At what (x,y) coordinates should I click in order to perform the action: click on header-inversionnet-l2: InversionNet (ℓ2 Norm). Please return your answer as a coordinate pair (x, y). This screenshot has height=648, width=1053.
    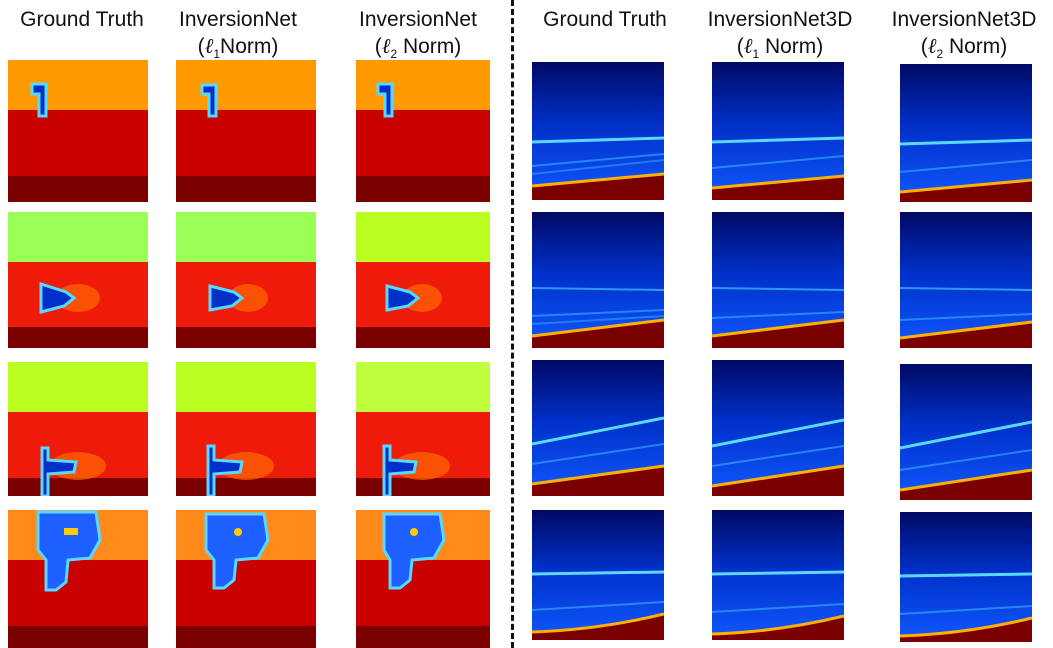
    Looking at the image, I should click on (418, 37).